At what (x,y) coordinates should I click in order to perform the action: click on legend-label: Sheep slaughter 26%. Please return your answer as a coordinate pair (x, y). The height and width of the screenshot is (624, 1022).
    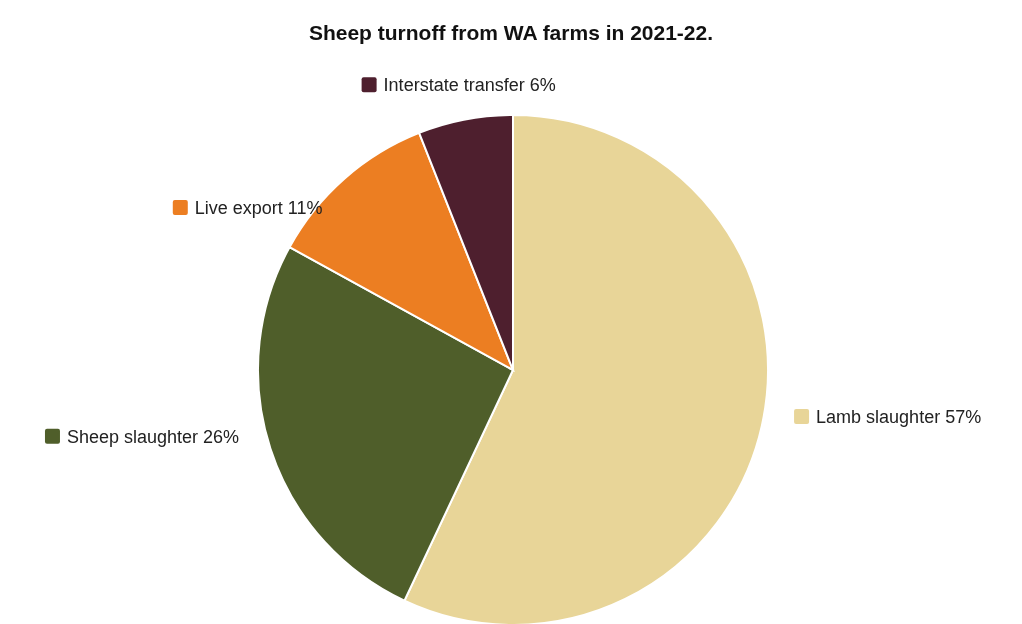
    Looking at the image, I should click on (153, 436).